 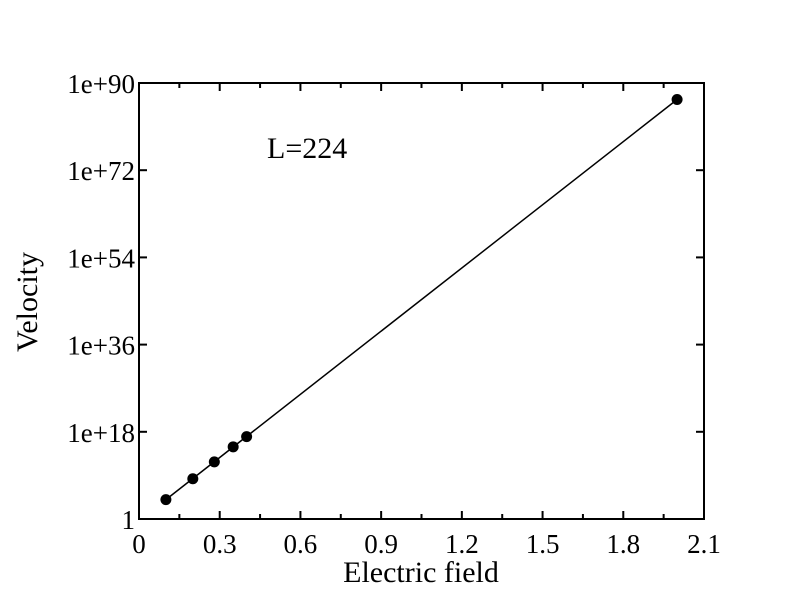 What do you see at coordinates (704, 544) in the screenshot?
I see `x-tick-label-7: 2.1` at bounding box center [704, 544].